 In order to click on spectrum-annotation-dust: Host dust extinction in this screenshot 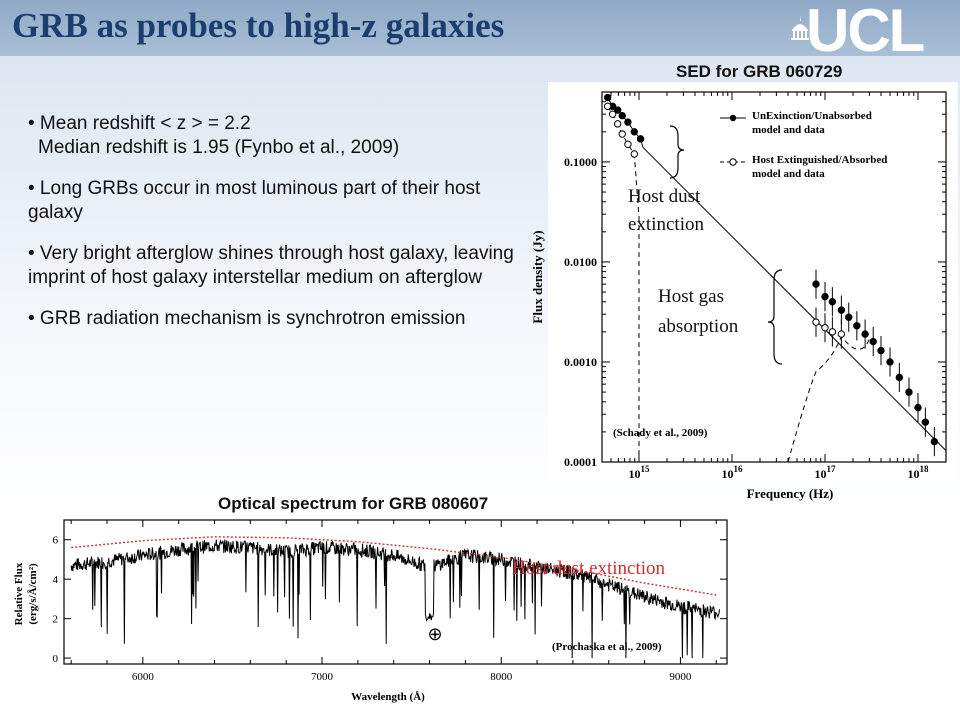, I will do `click(589, 568)`.